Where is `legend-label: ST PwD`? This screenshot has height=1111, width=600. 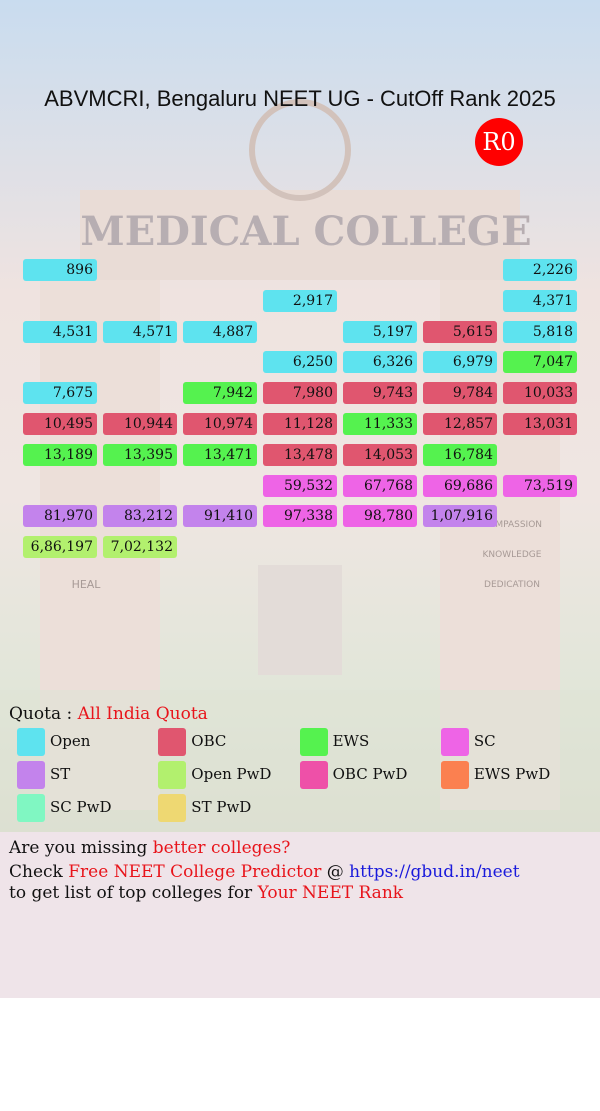
legend-label: ST PwD is located at coordinates (221, 807).